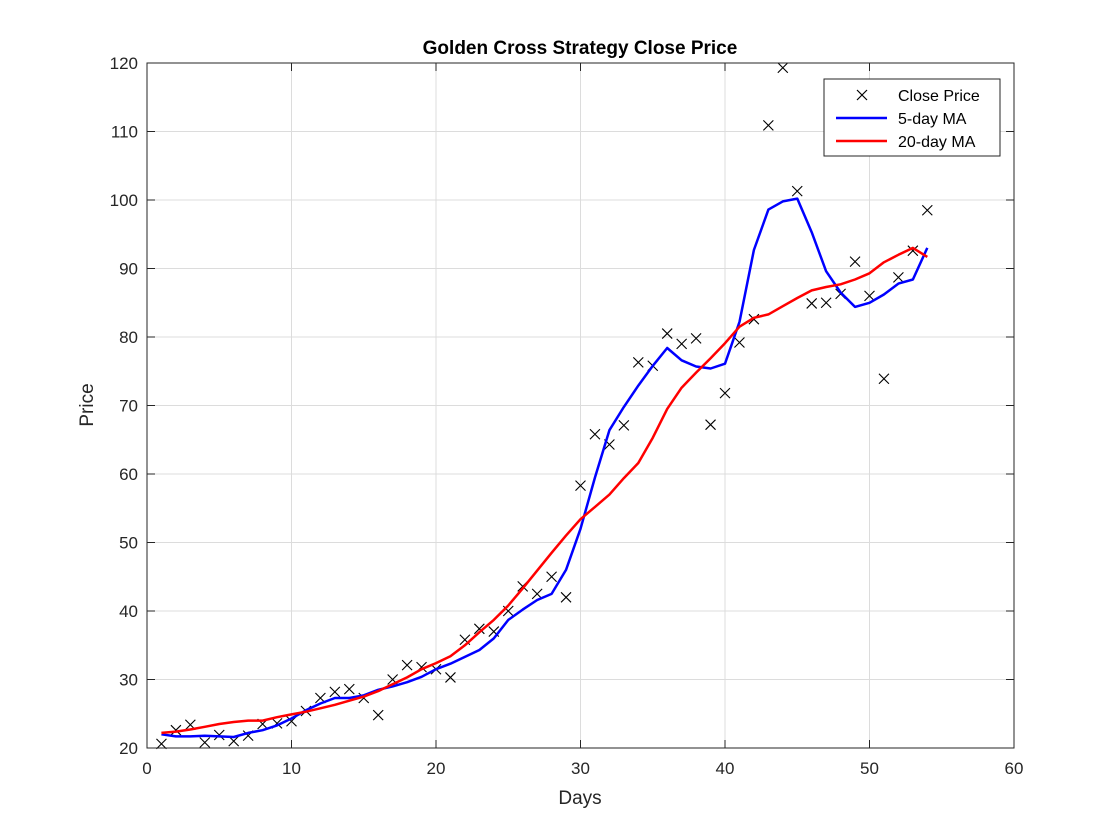 This screenshot has height=840, width=1120. Describe the element at coordinates (146, 768) in the screenshot. I see `x-tick-label: 0` at that location.